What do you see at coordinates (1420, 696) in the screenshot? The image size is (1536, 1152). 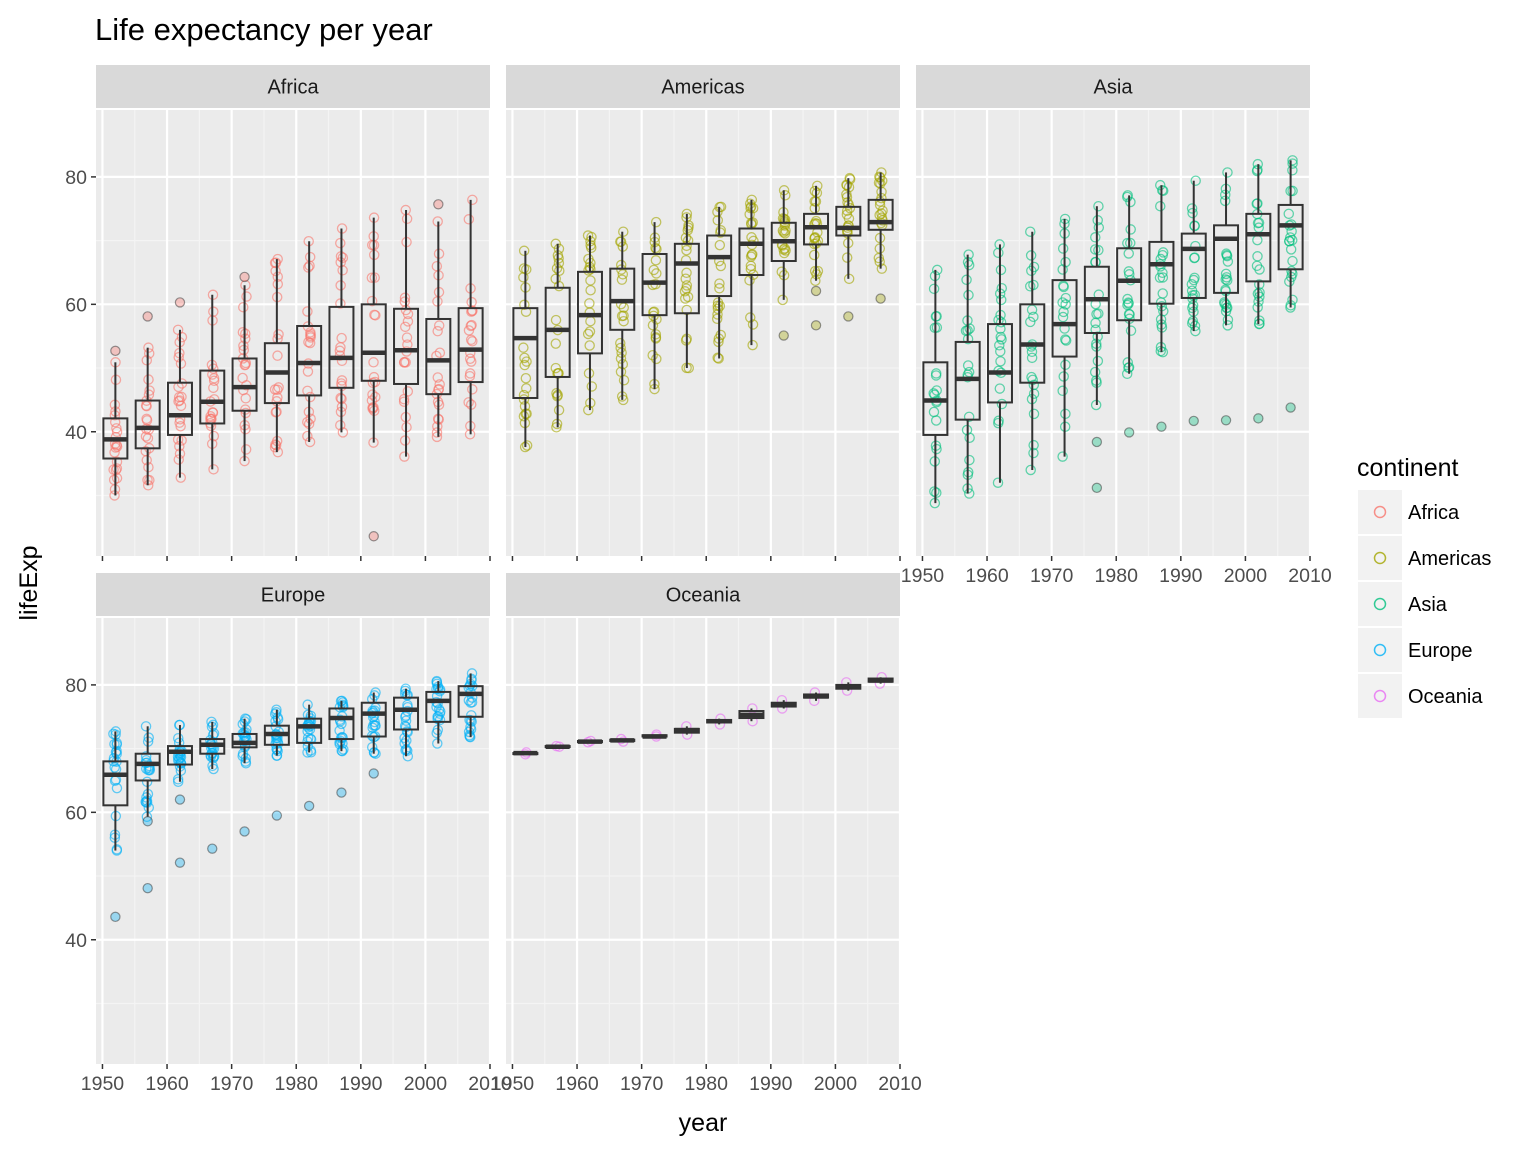 I see `legend-item-oceania: Oceania` at bounding box center [1420, 696].